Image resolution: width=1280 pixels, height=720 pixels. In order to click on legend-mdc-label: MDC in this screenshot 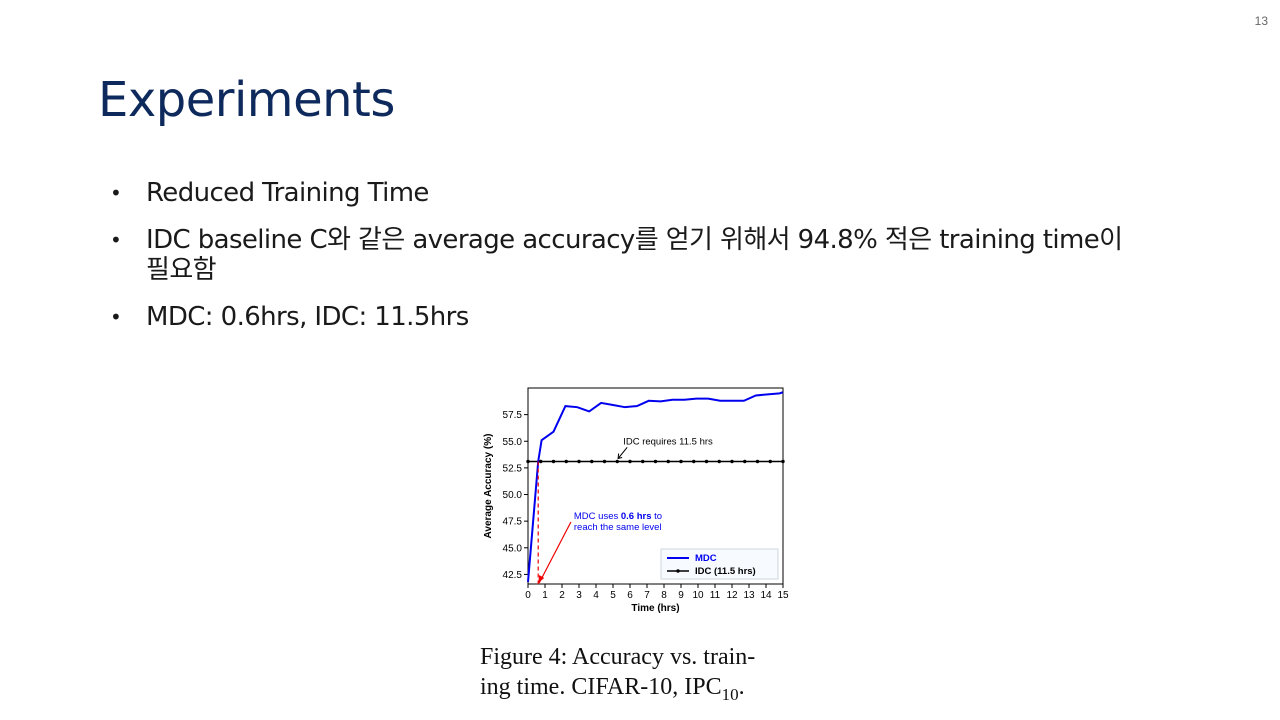, I will do `click(706, 558)`.